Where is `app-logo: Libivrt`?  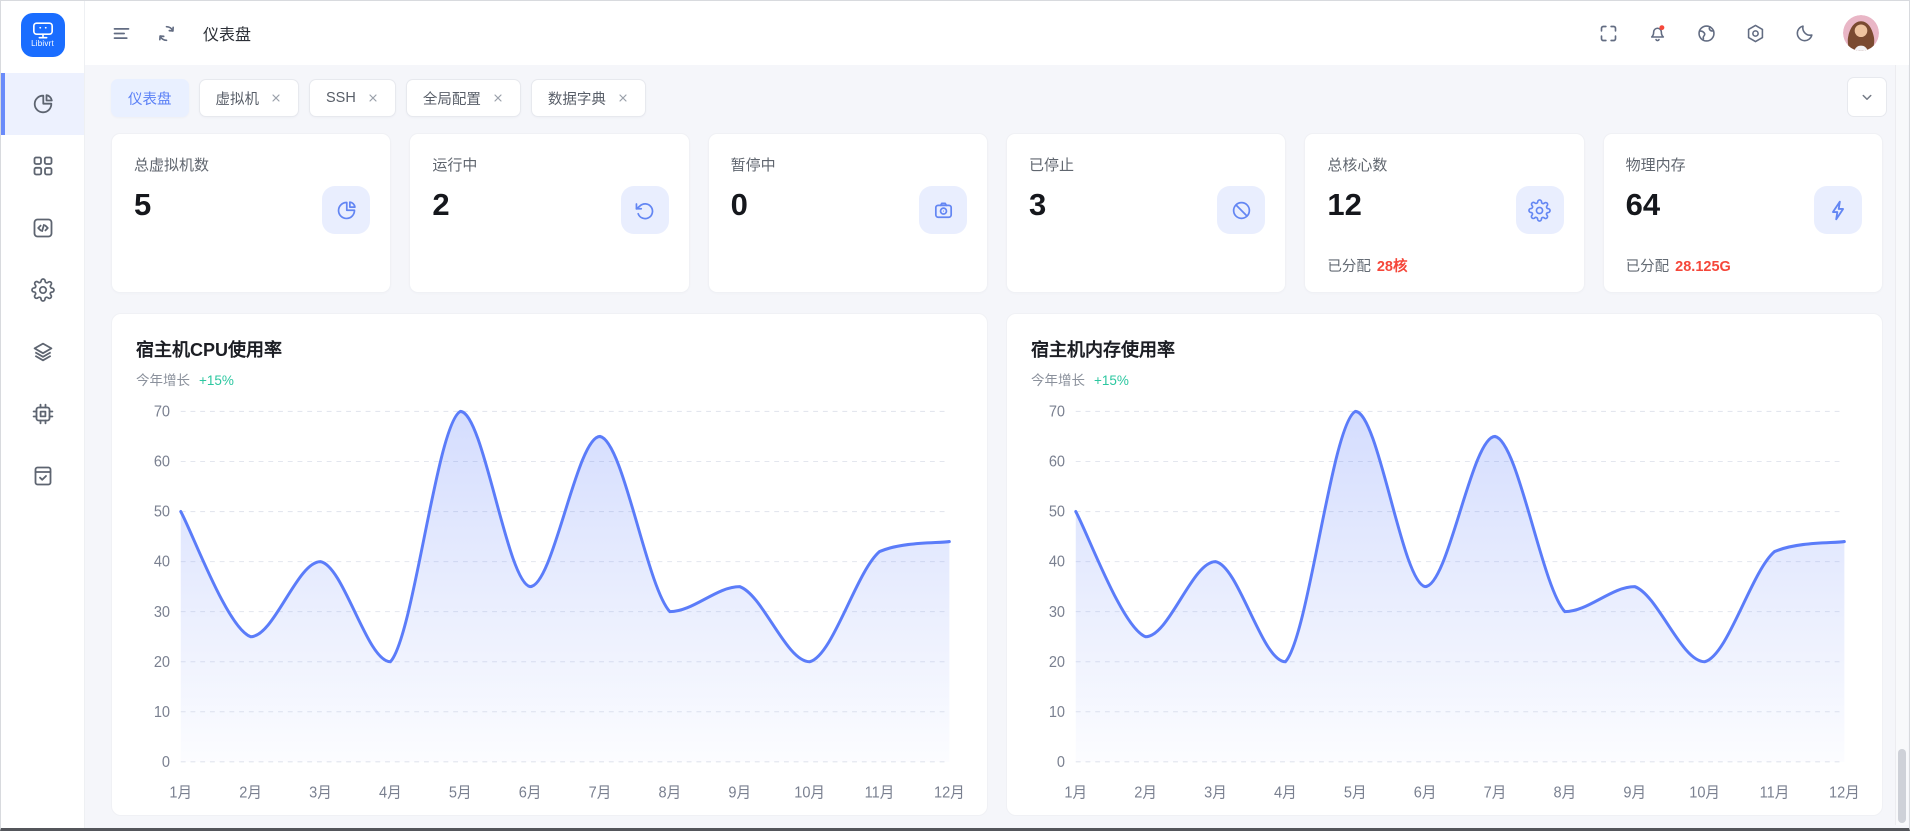 app-logo: Libivrt is located at coordinates (42, 35).